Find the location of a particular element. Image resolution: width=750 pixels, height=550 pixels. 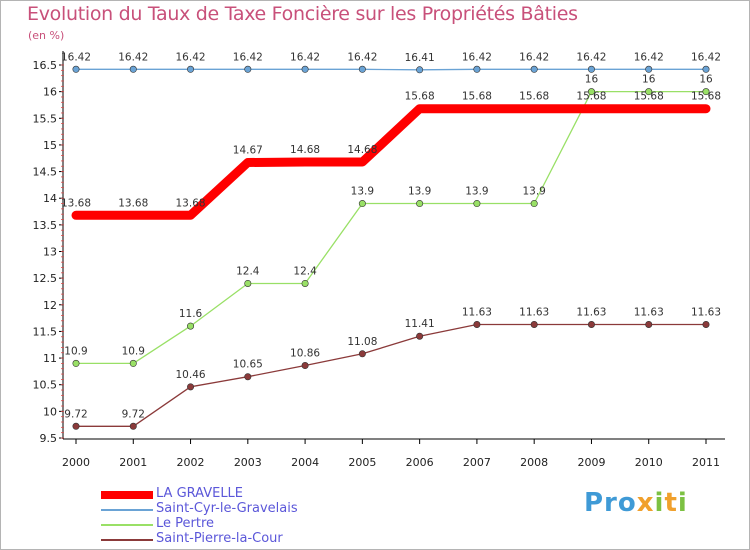

y-tick-label: 15.5 is located at coordinates (45, 118).